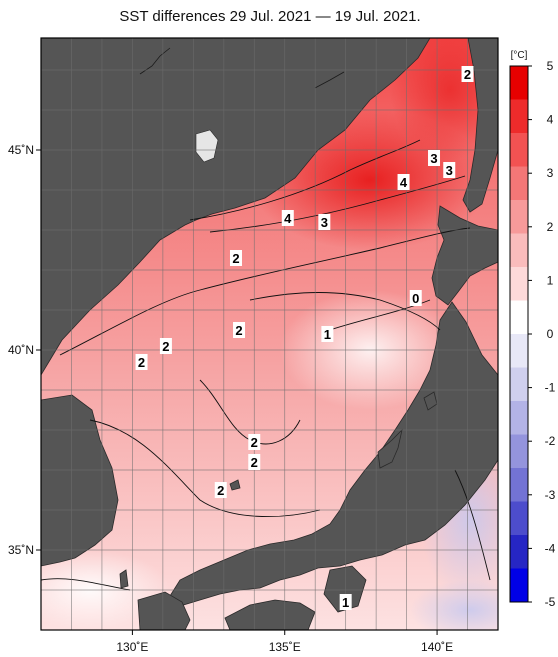 This screenshot has height=657, width=558. Describe the element at coordinates (550, 548) in the screenshot. I see `colorbar-tick-label: -4` at that location.